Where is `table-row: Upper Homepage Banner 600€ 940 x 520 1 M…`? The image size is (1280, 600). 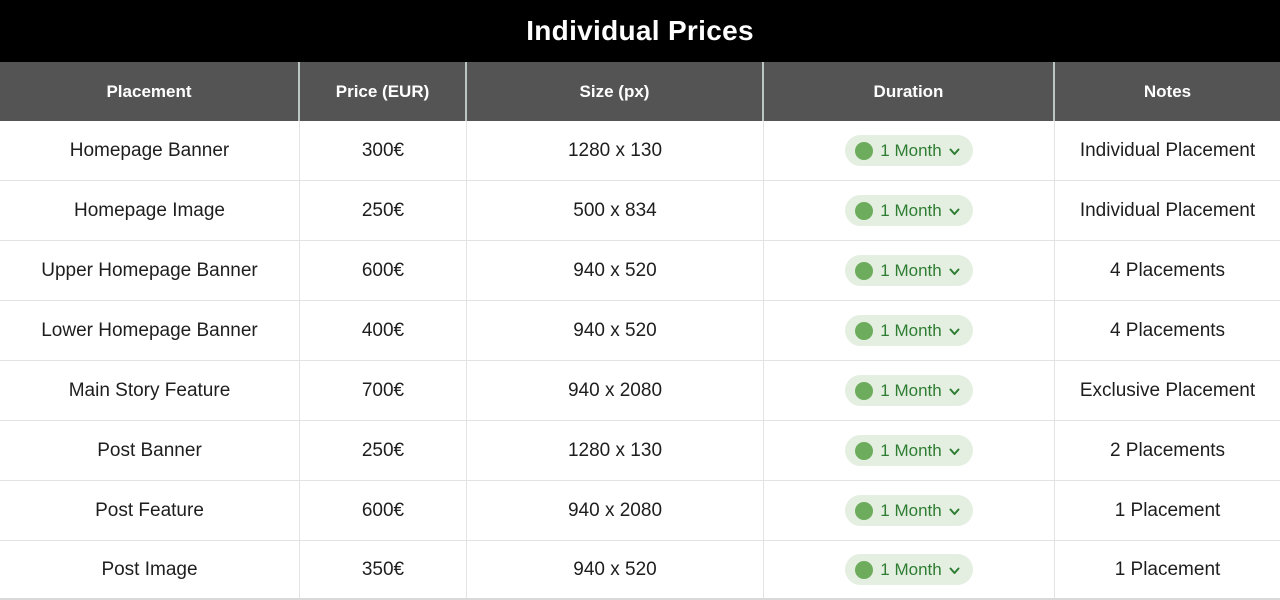
table-row: Upper Homepage Banner 600€ 940 x 520 1 M… is located at coordinates (640, 271).